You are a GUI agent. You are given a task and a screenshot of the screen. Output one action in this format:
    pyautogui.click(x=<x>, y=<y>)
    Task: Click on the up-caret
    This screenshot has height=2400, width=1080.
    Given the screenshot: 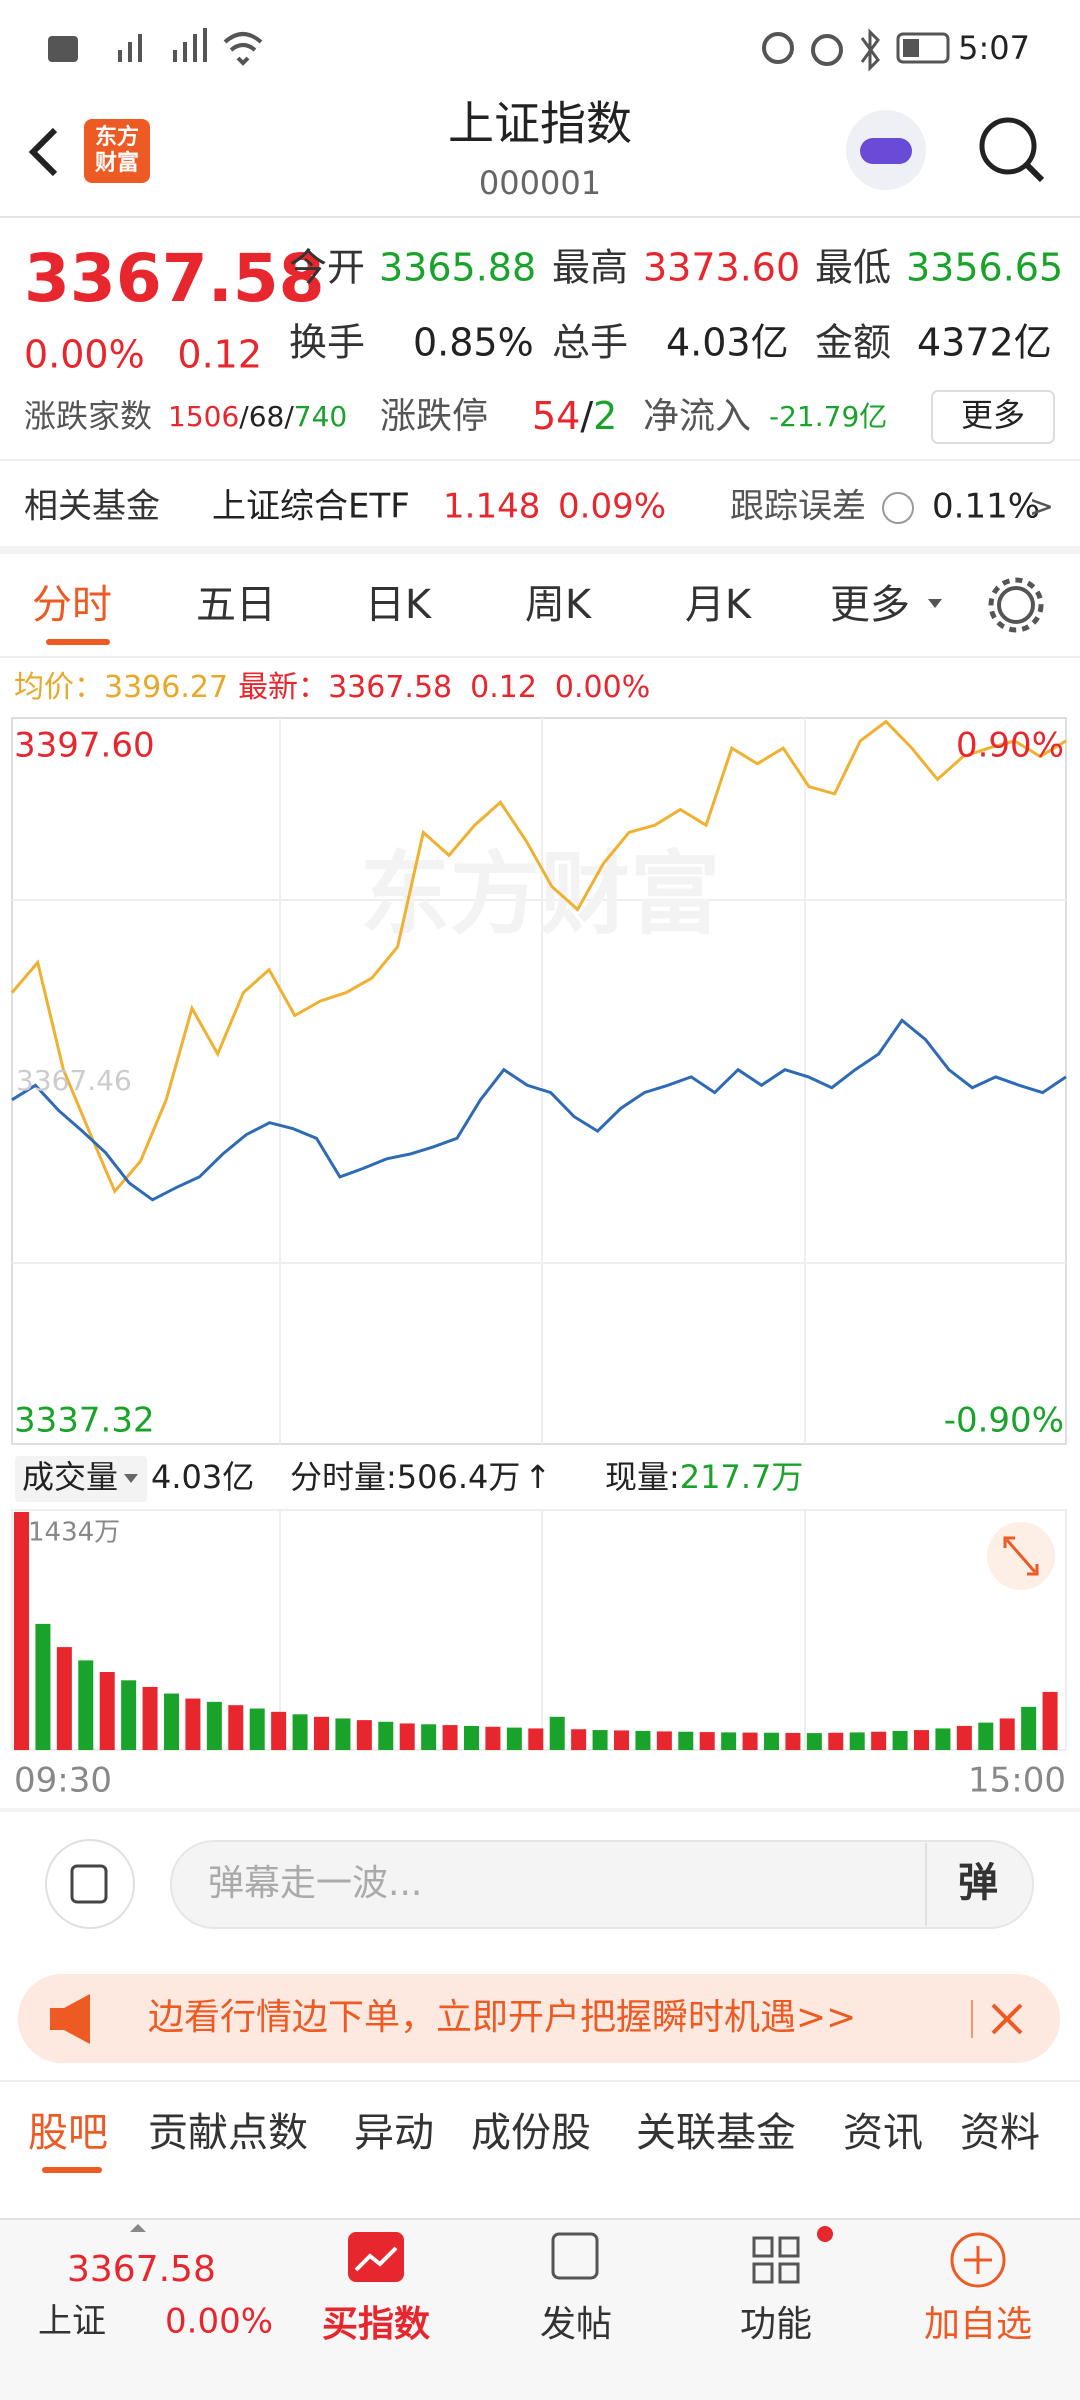 What is the action you would take?
    pyautogui.click(x=138, y=2228)
    